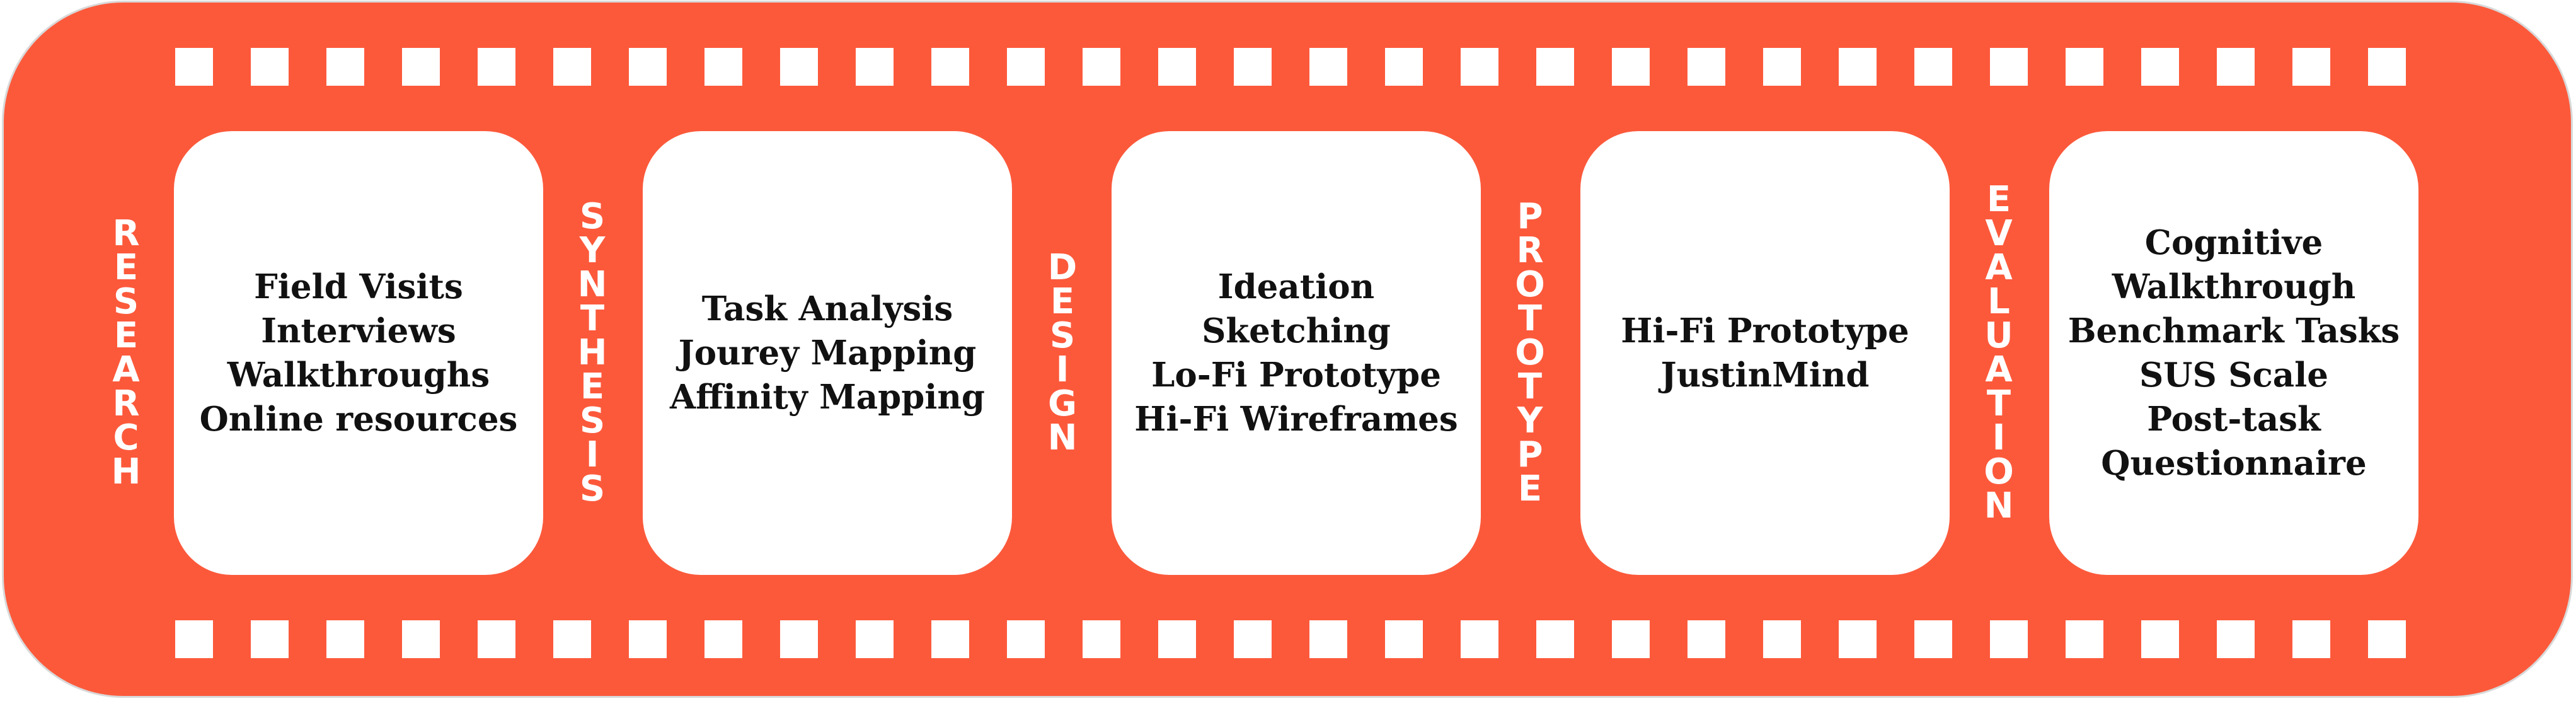 The height and width of the screenshot is (701, 2576). What do you see at coordinates (592, 454) in the screenshot?
I see `stage-letter: I` at bounding box center [592, 454].